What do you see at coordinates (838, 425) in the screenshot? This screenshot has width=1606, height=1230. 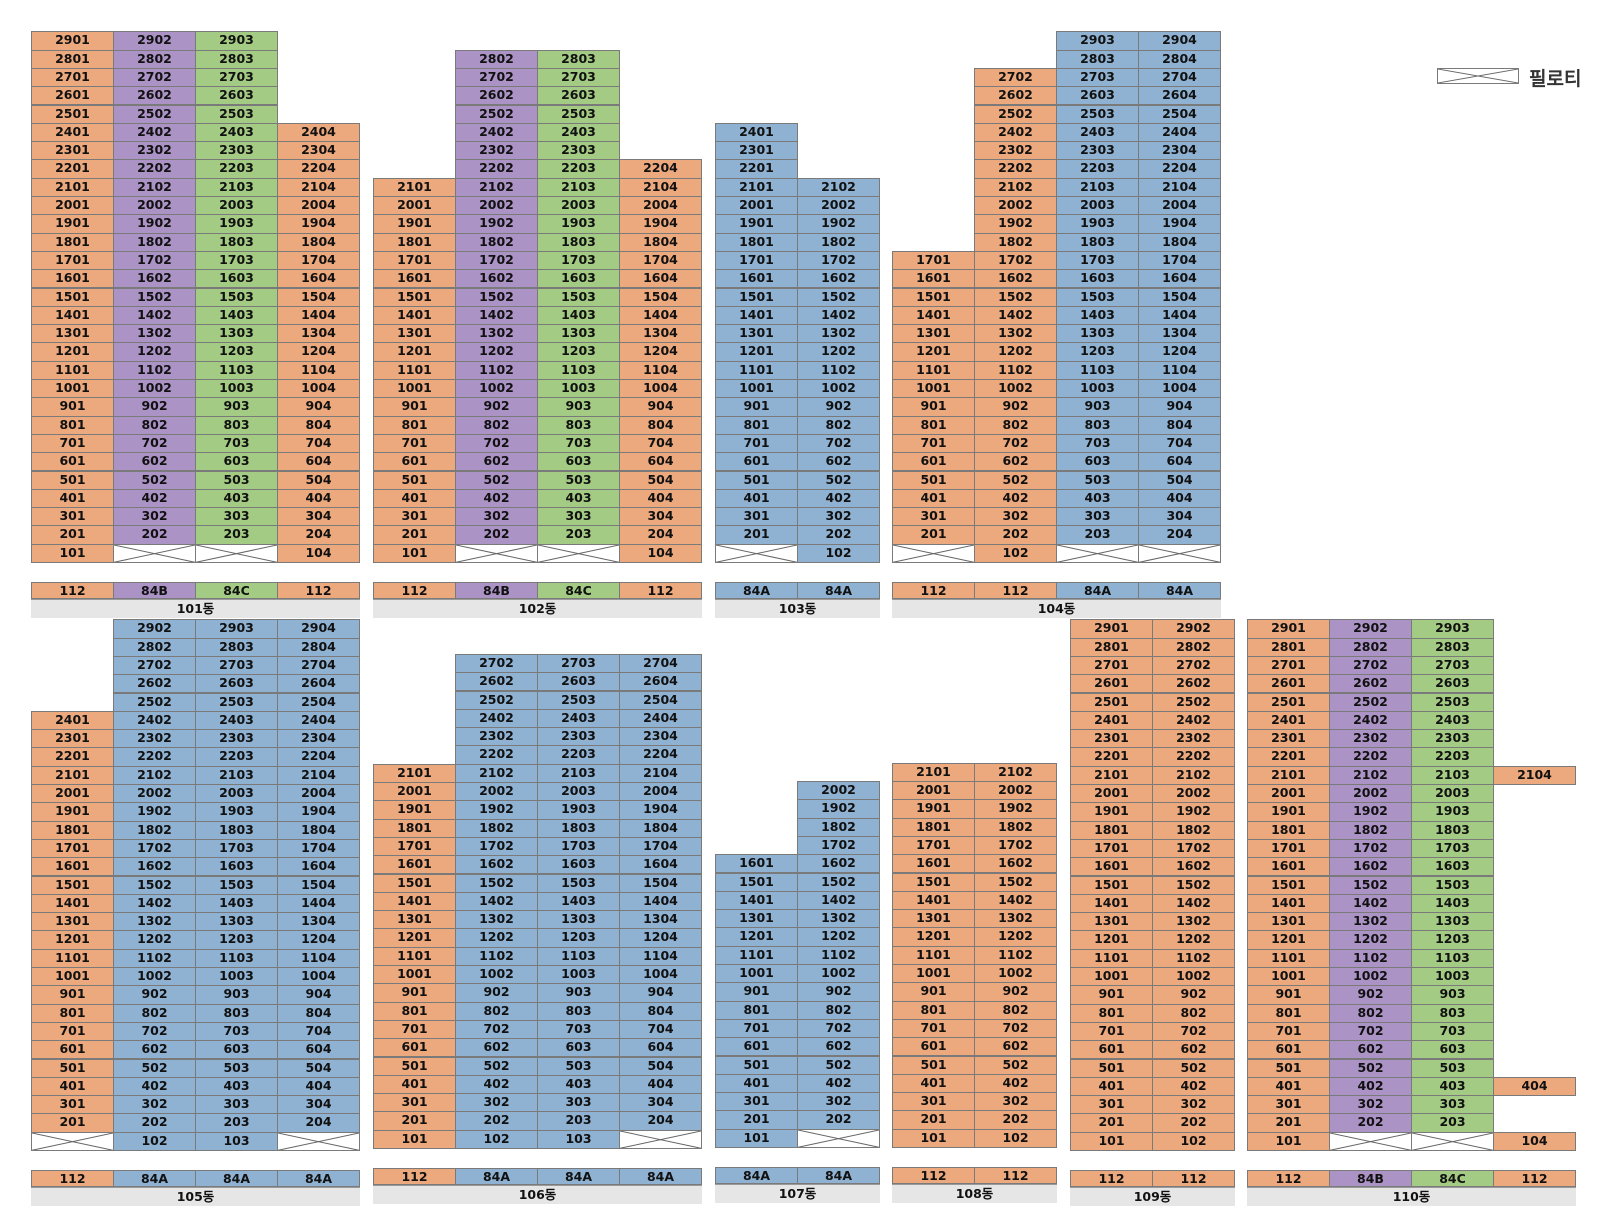 I see `unit-cell: 802` at bounding box center [838, 425].